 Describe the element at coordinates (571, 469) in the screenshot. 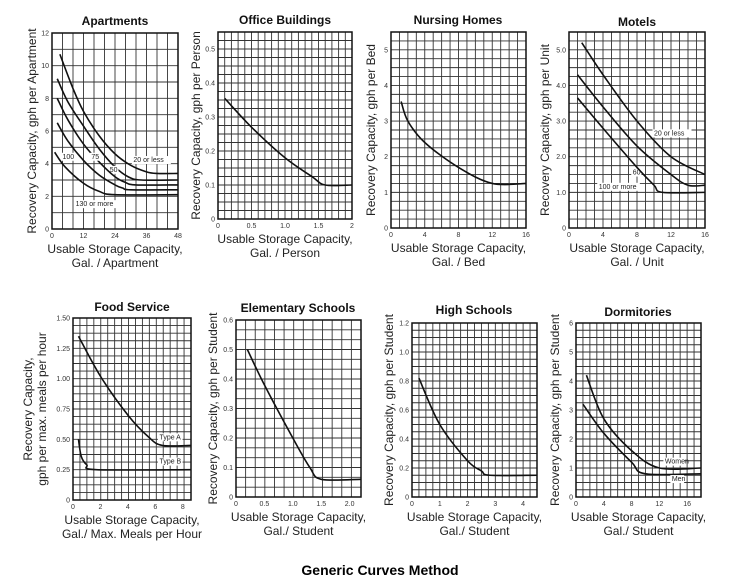

I see `y-tick-label: 1` at that location.